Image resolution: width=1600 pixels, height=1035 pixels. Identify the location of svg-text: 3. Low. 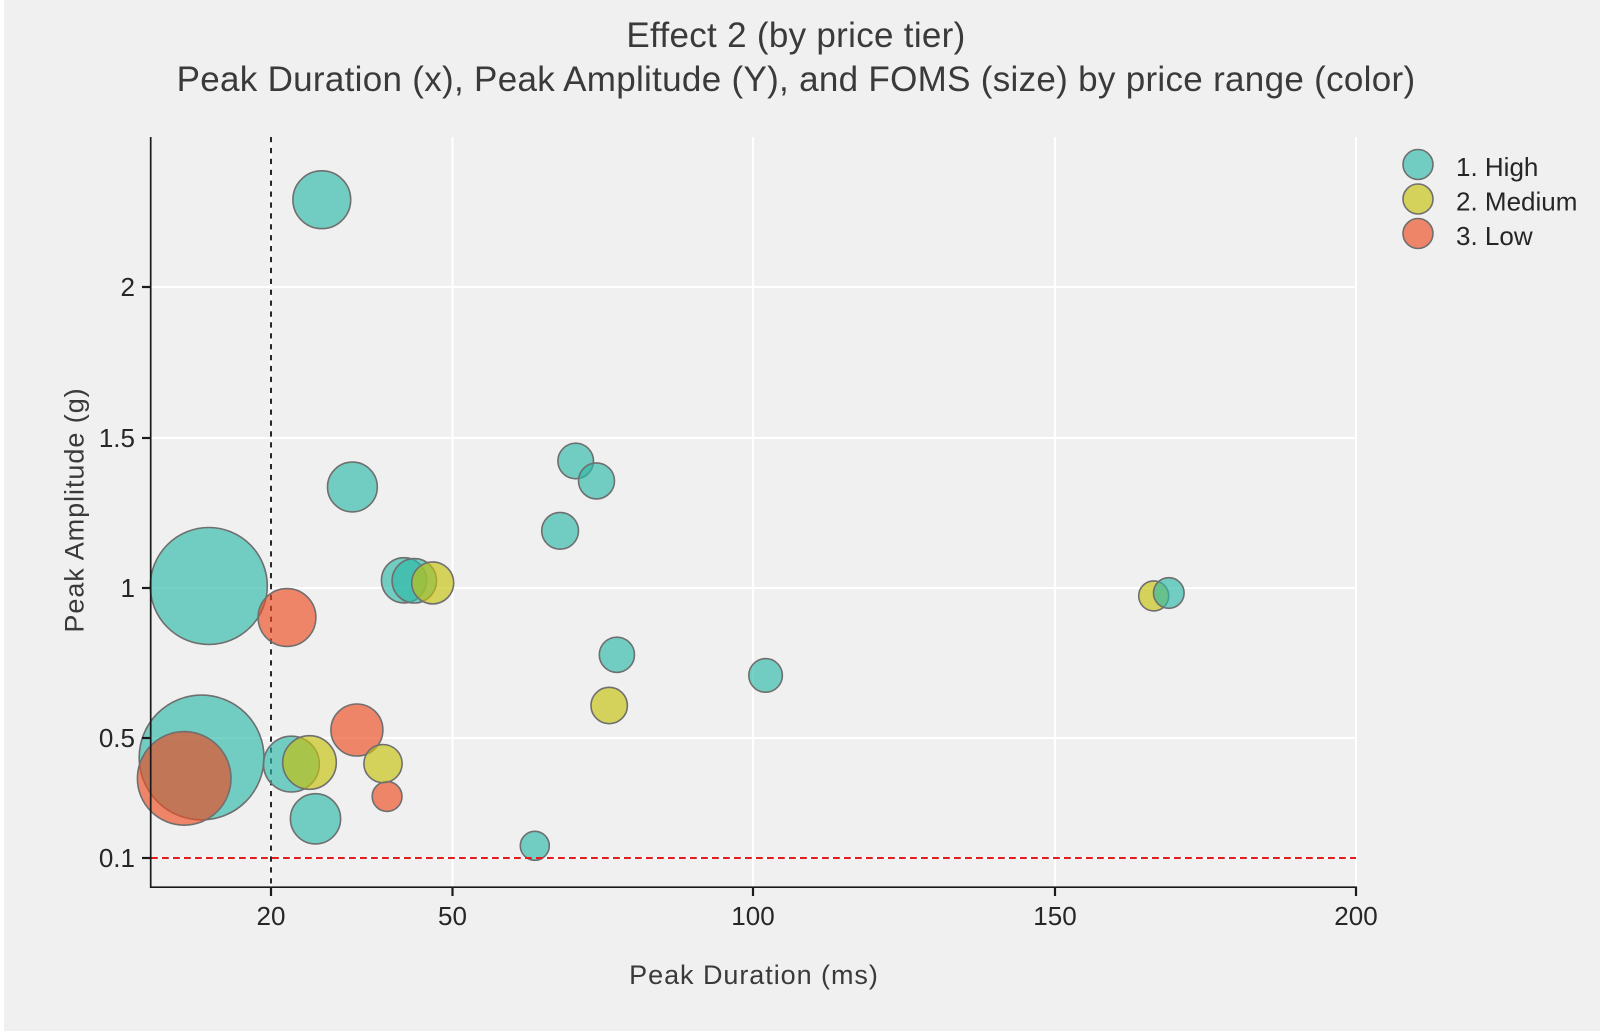
(1494, 236).